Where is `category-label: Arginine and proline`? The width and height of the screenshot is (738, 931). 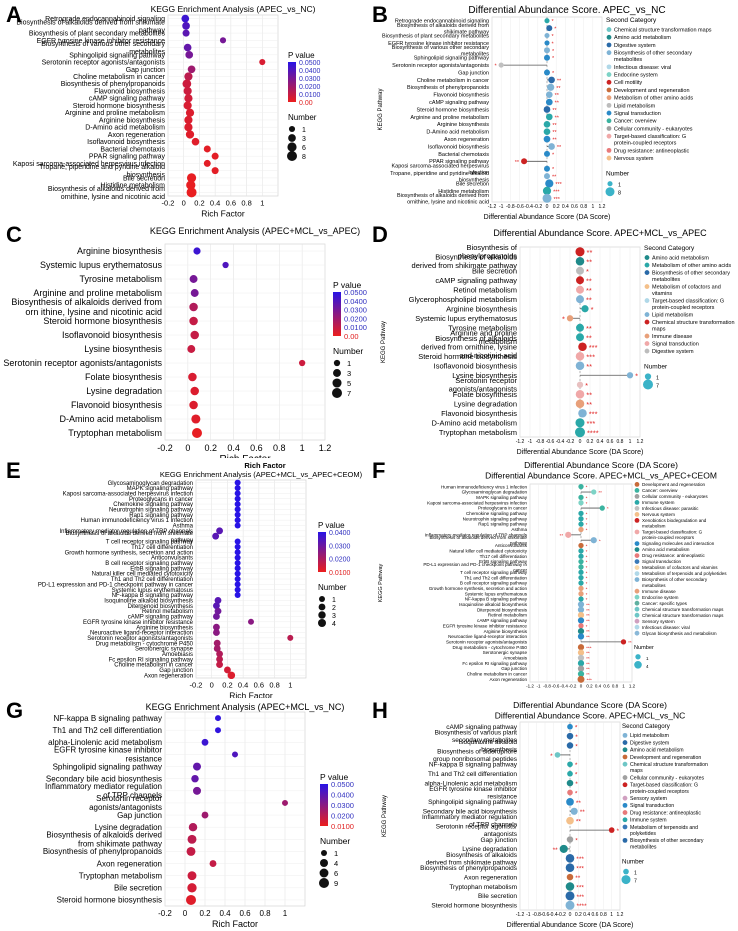 category-label: Arginine and proline is located at coordinates (483, 333).